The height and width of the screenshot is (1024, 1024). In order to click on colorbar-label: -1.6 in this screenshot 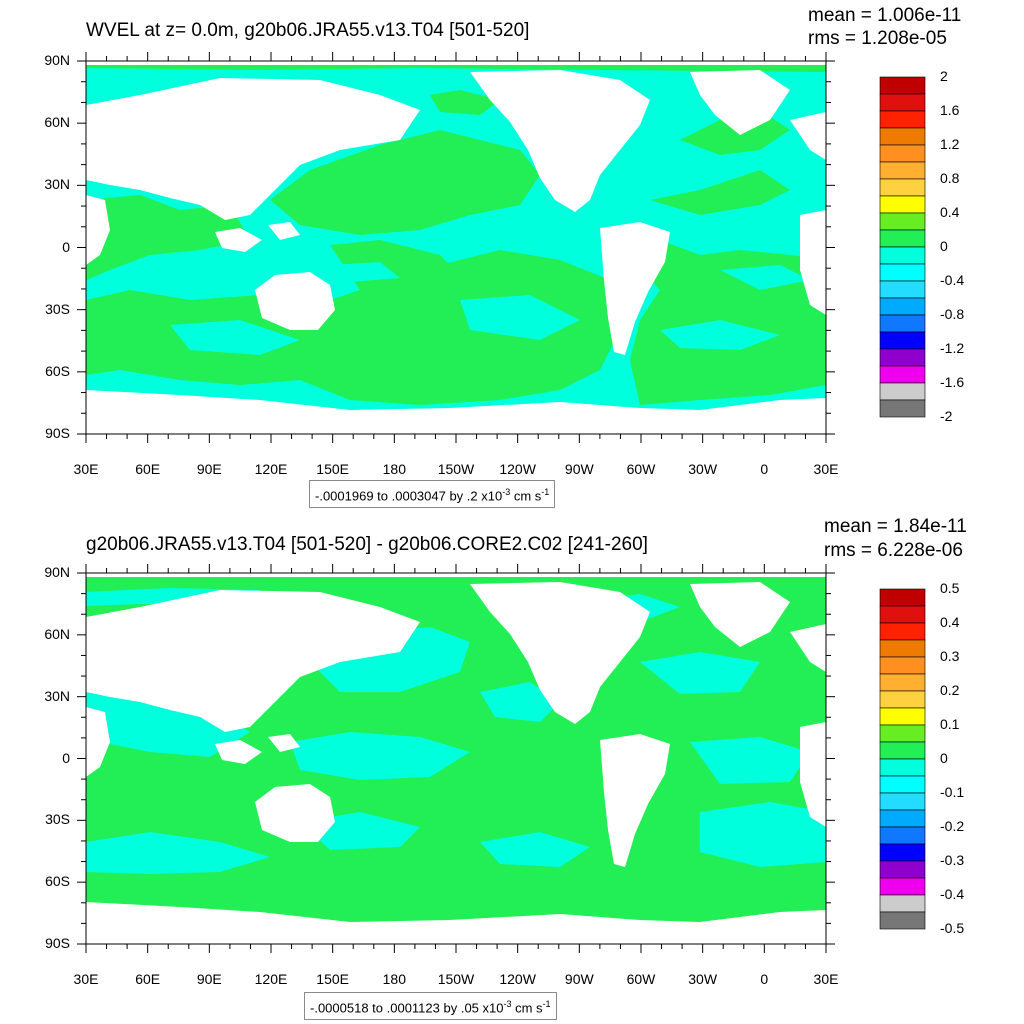, I will do `click(952, 382)`.